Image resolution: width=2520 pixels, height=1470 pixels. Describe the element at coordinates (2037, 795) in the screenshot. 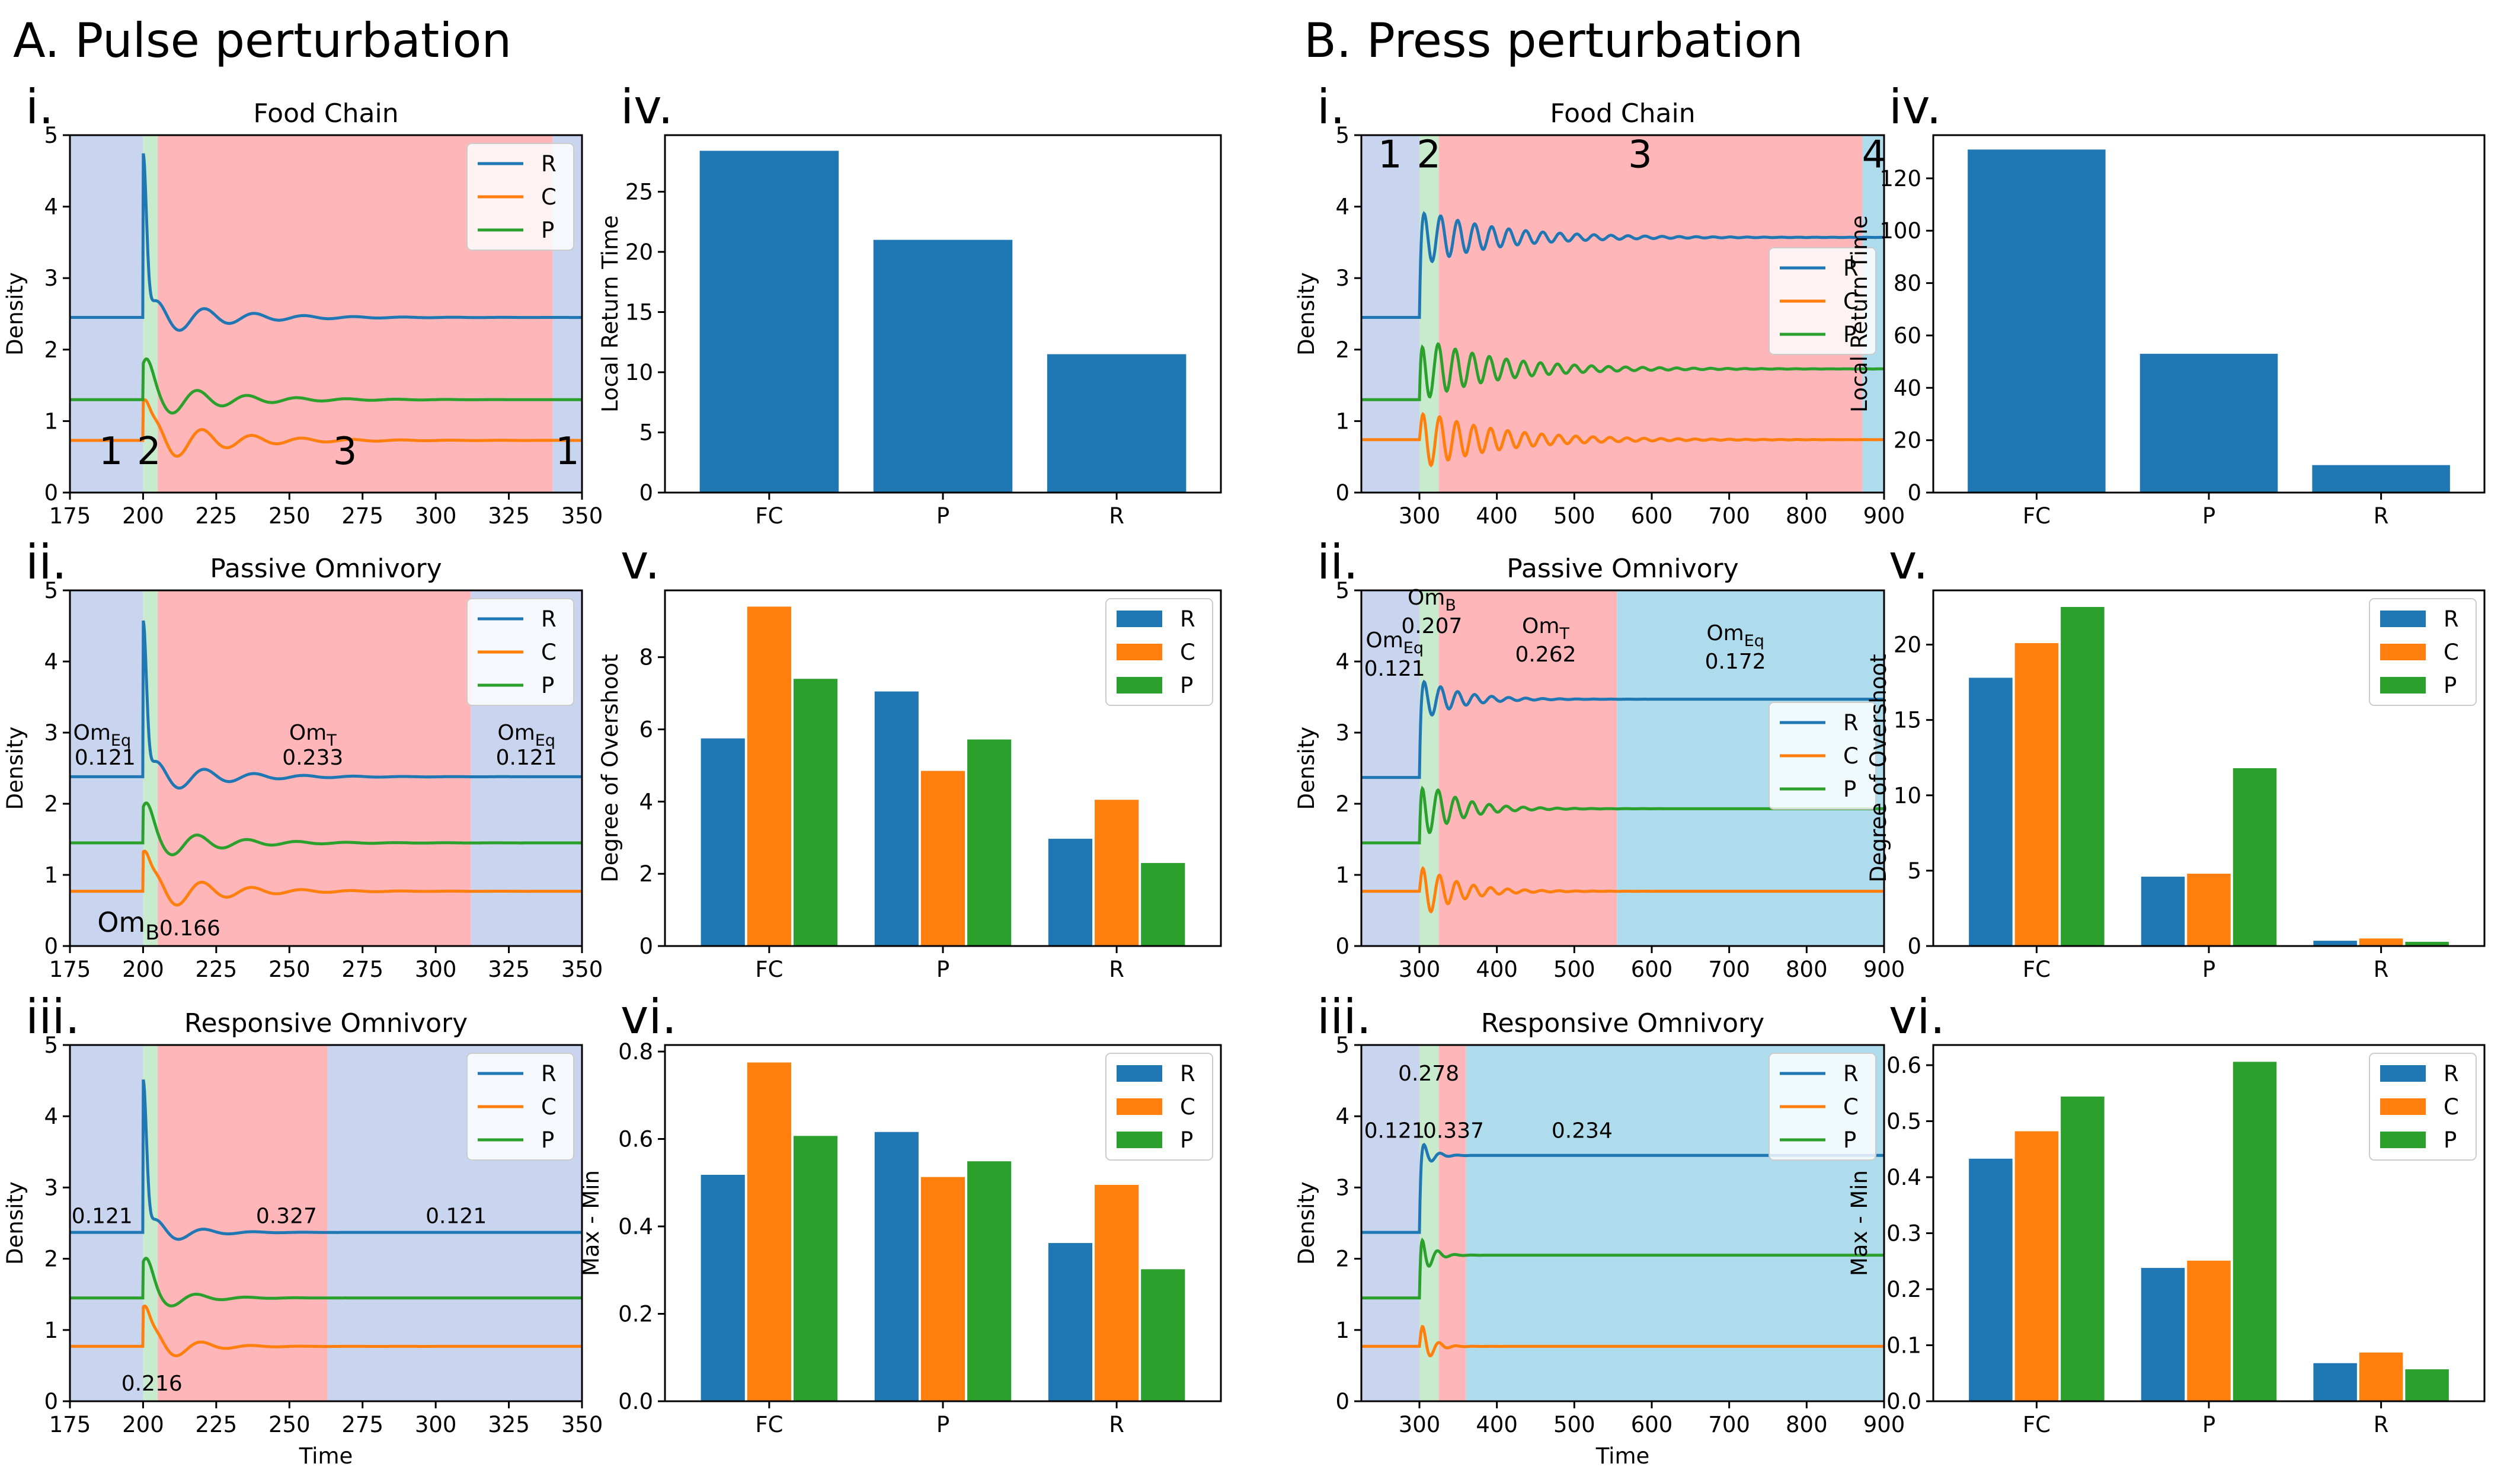

I see `bar-C-FC` at that location.